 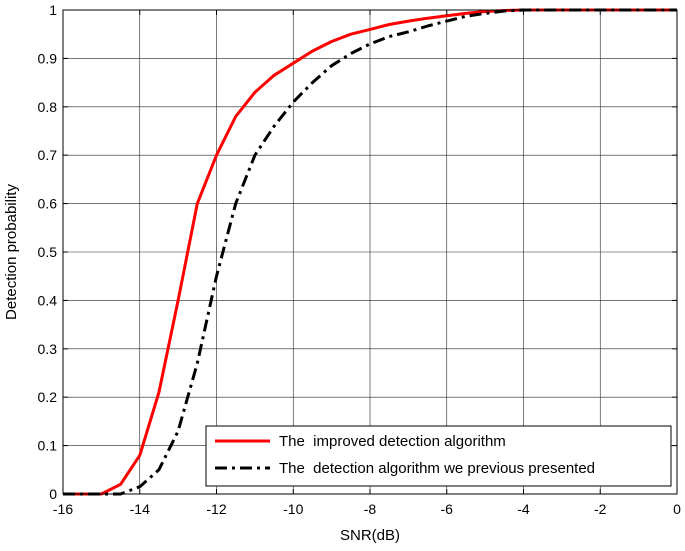 What do you see at coordinates (53, 494) in the screenshot?
I see `y-tick-label: 0` at bounding box center [53, 494].